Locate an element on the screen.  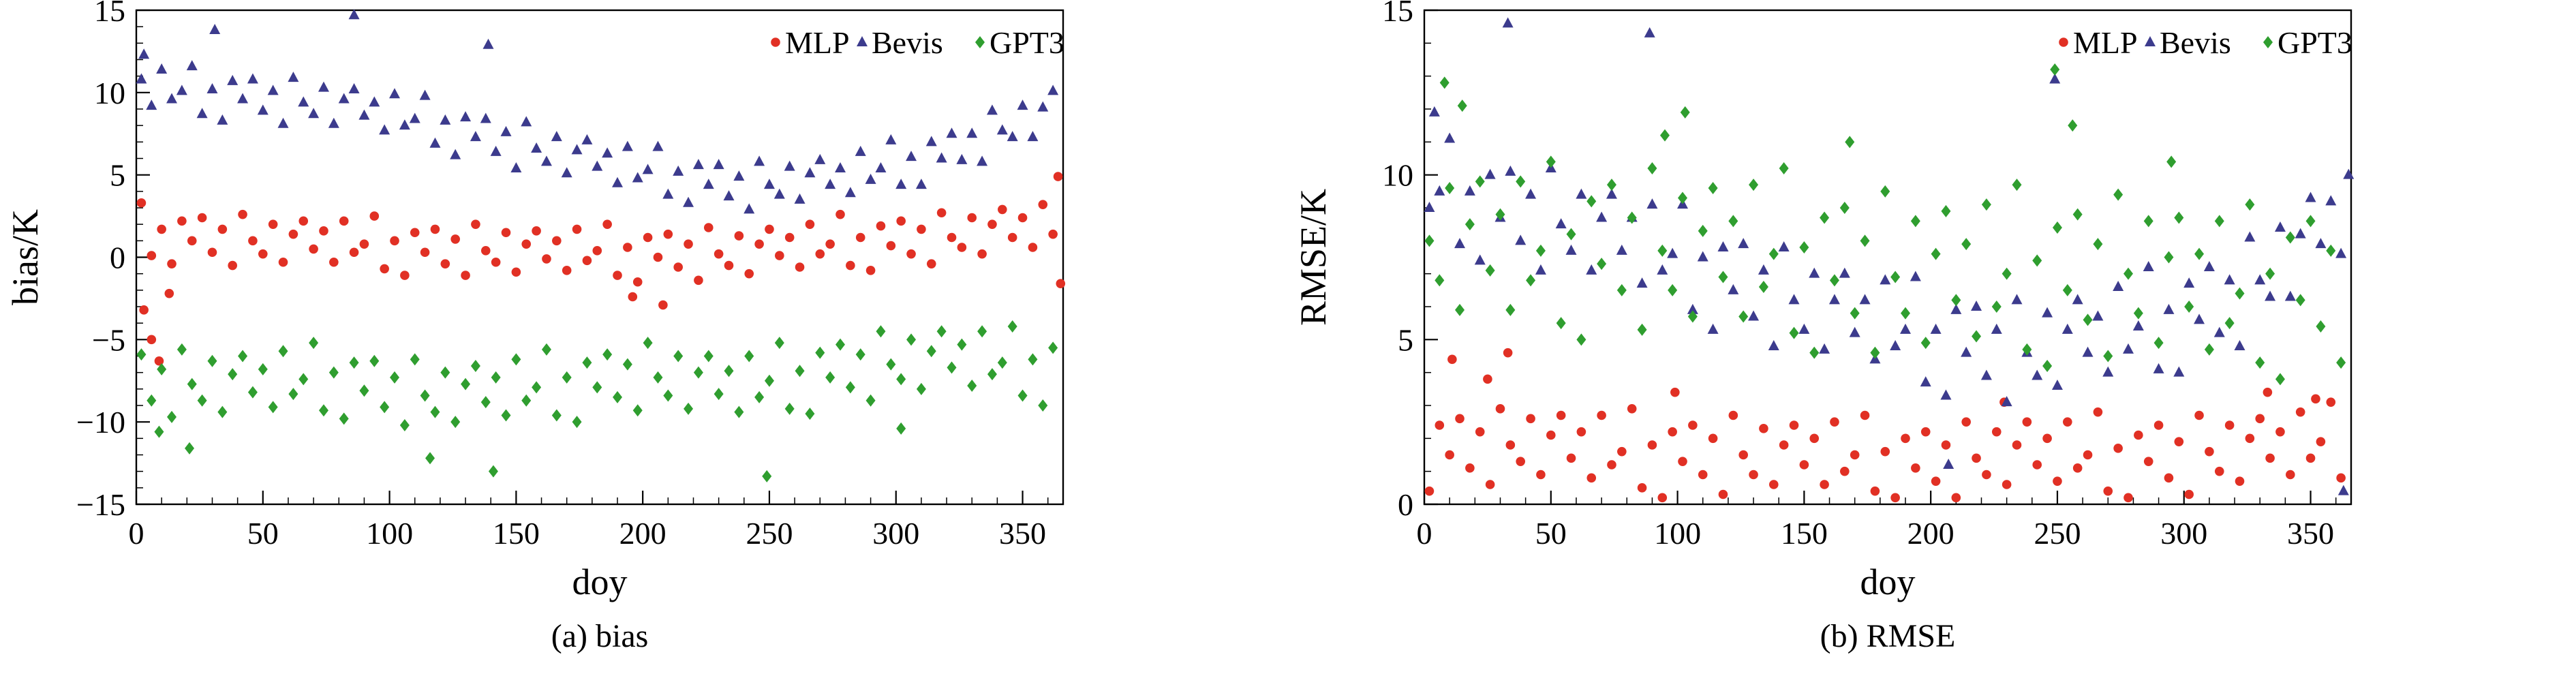
x-tick-label: 150 is located at coordinates (1805, 533).